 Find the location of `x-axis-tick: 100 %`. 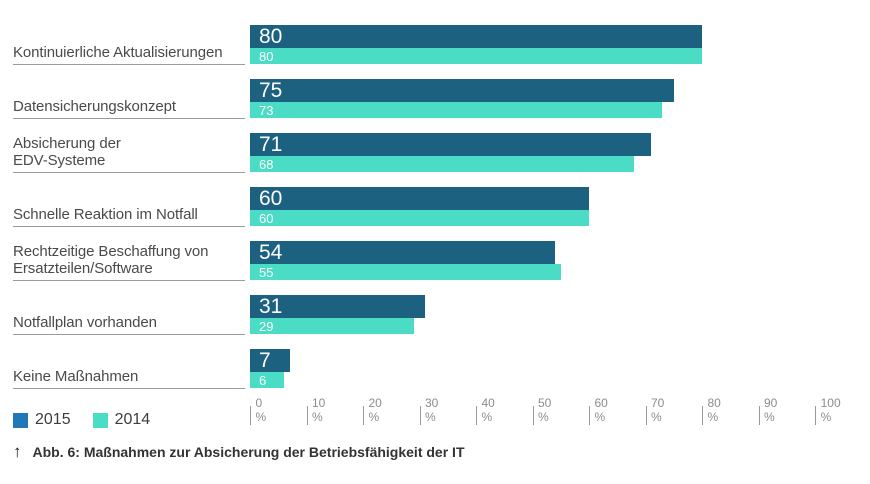

x-axis-tick: 100 % is located at coordinates (828, 410).